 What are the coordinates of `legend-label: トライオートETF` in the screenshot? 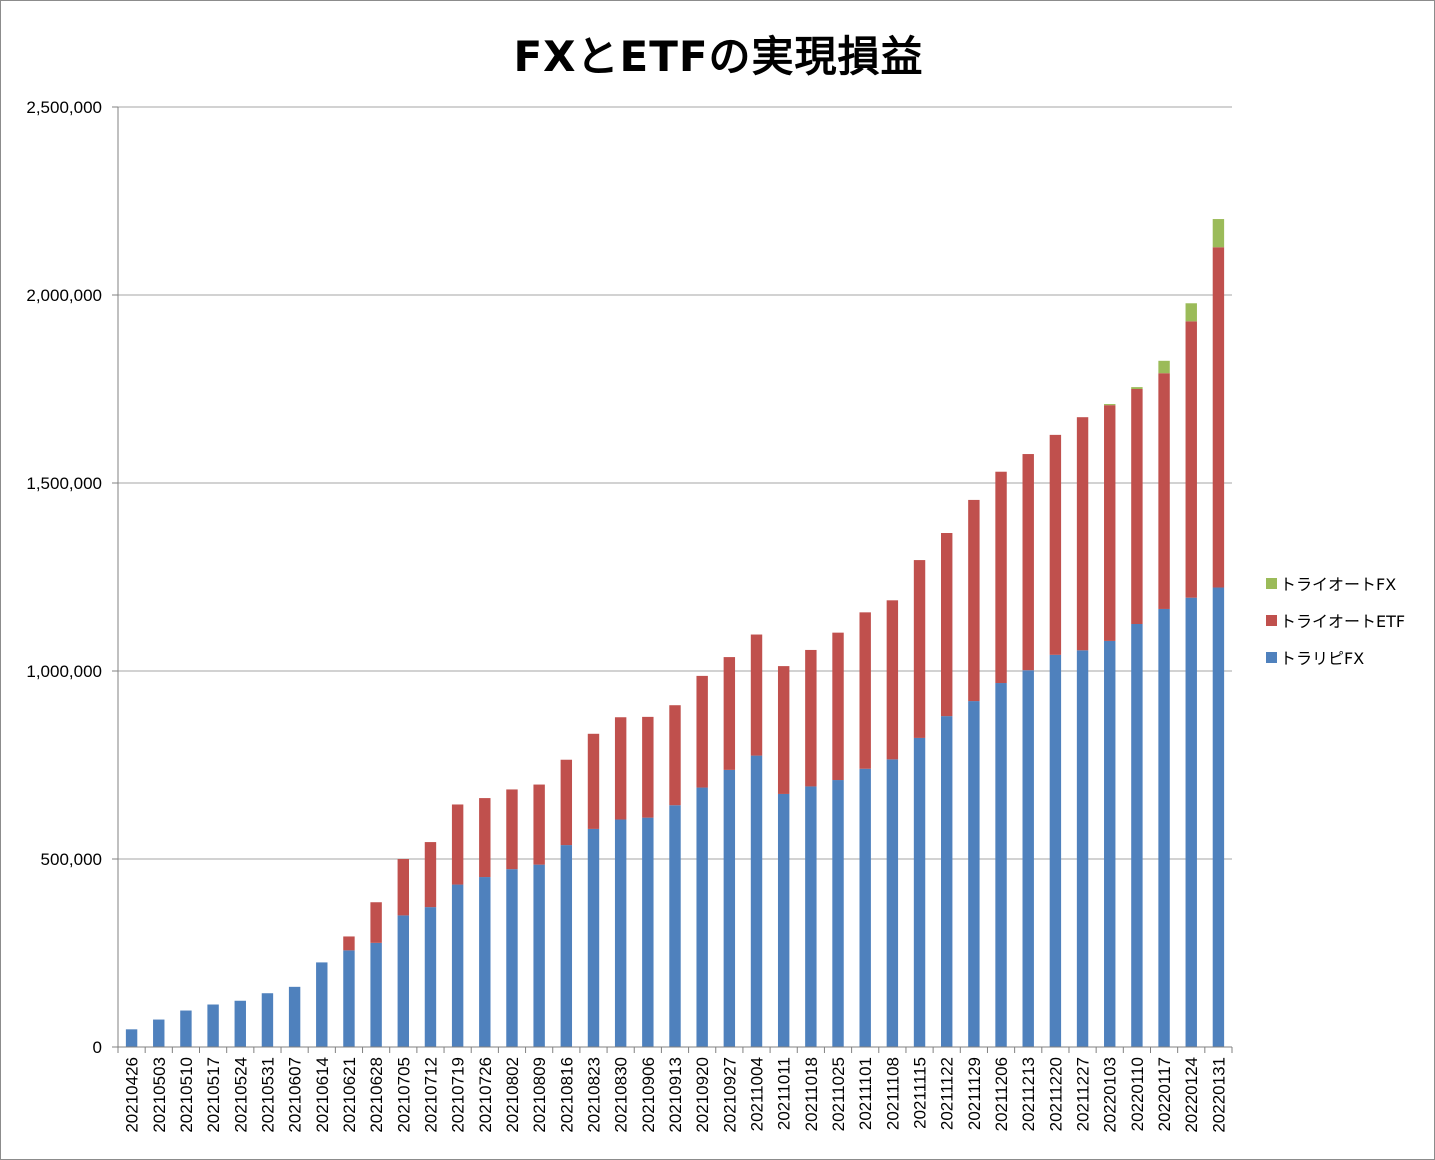 It's located at (1342, 621).